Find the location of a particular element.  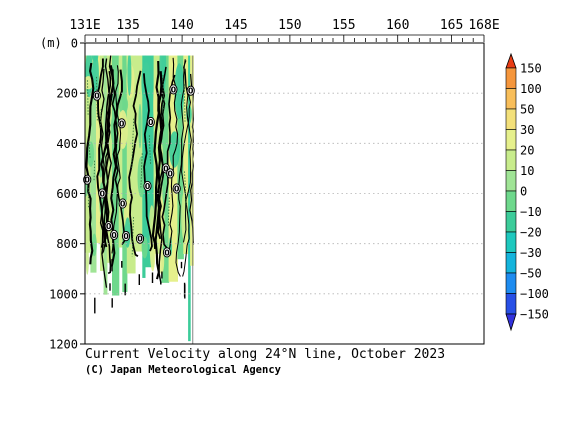

colorbar-top-cap is located at coordinates (511, 60).